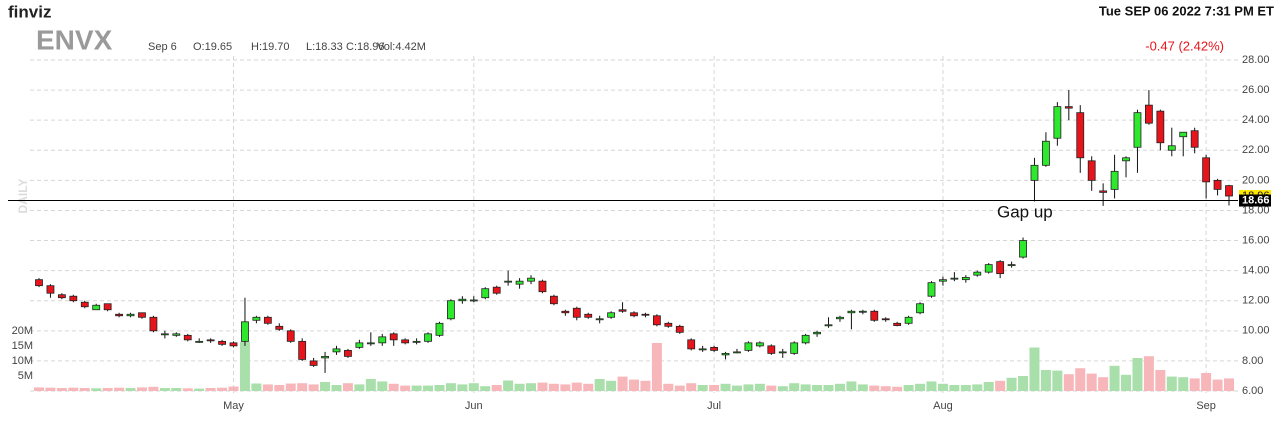  I want to click on timestamp: Tue SEP 06 2022 7:31 PM ET, so click(1186, 10).